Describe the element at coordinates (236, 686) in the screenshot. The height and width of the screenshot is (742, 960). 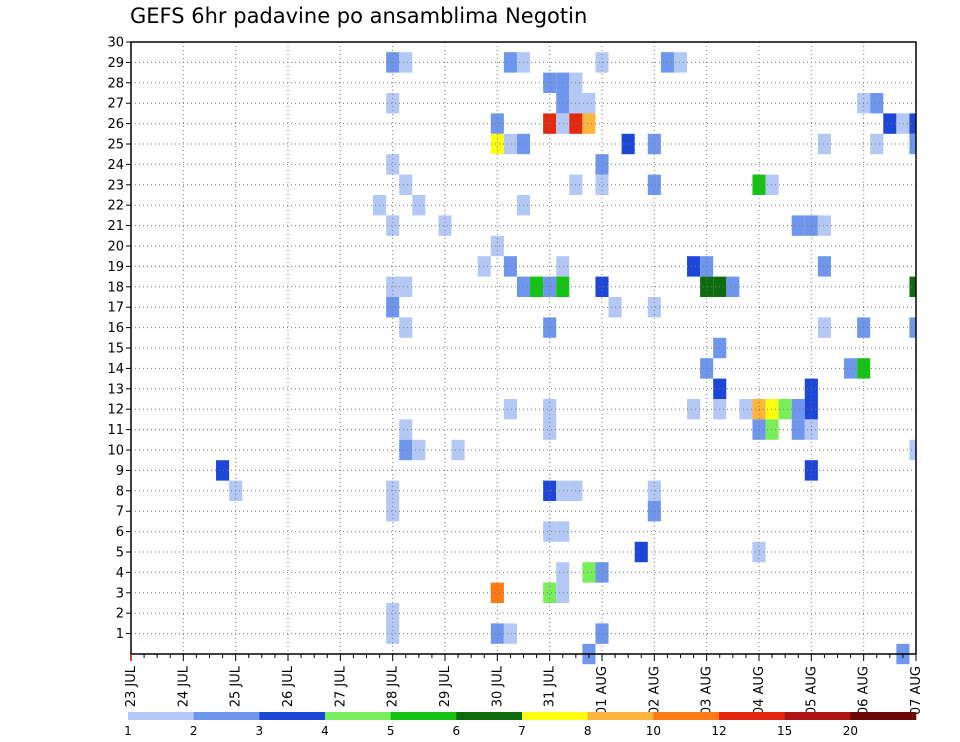
I see `x-tick-label: 25 JUL` at that location.